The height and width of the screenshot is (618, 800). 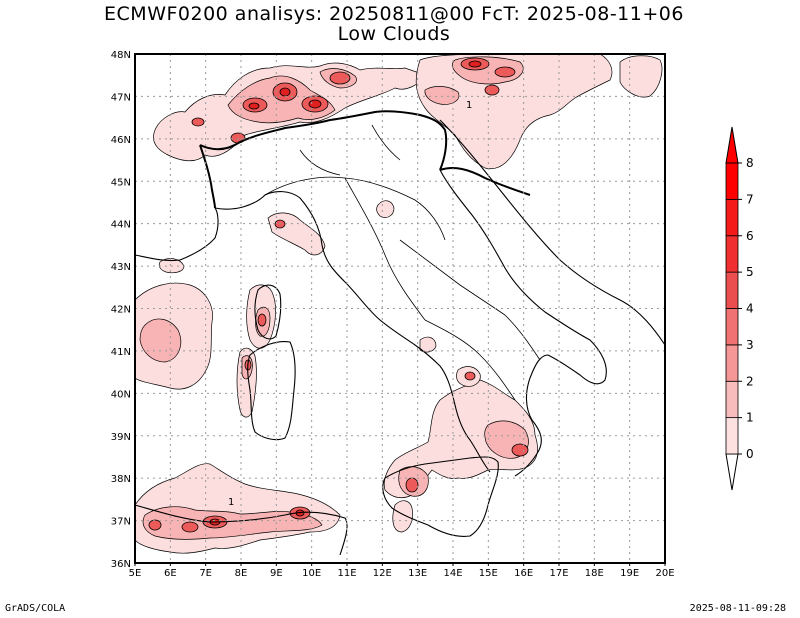 I want to click on colorbar-extend-low, so click(x=732, y=472).